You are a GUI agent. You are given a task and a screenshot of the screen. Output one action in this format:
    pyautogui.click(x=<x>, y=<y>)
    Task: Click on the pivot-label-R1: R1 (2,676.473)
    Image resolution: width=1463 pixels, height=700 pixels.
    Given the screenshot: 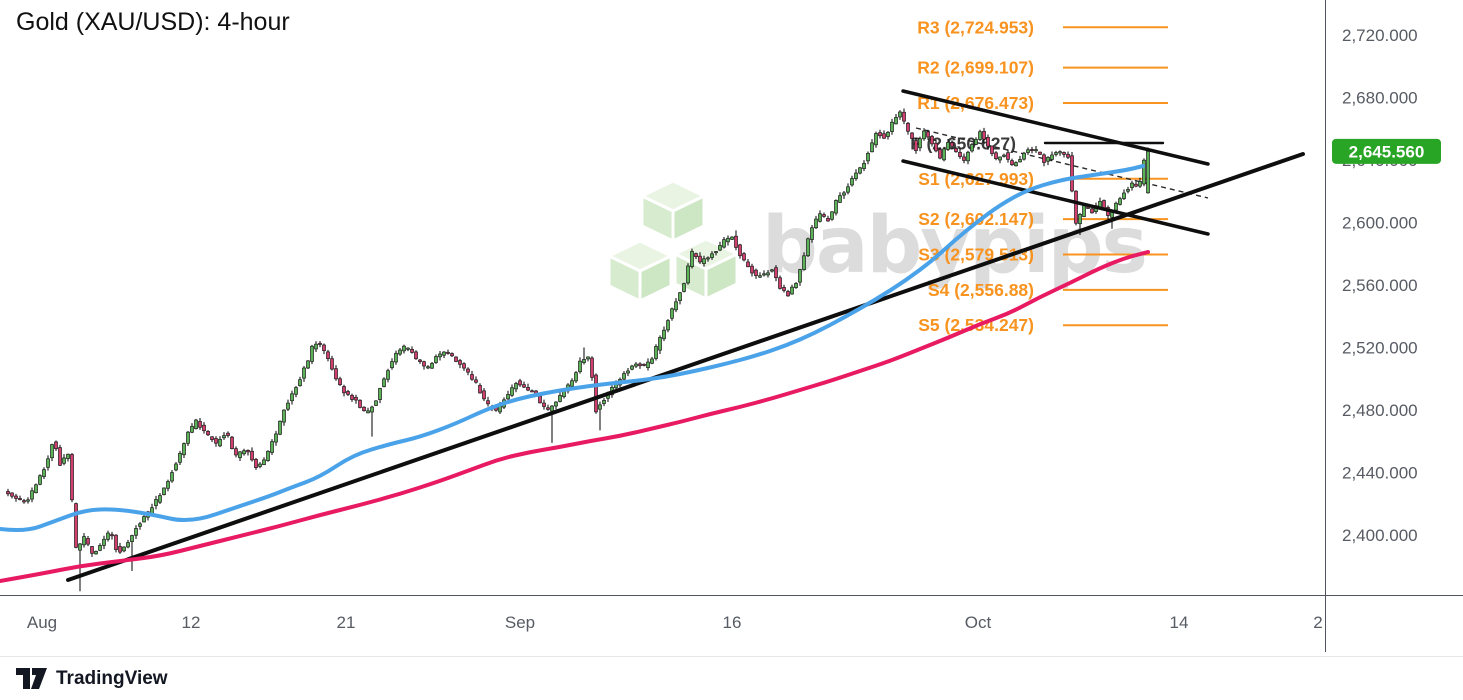 What is the action you would take?
    pyautogui.click(x=975, y=103)
    